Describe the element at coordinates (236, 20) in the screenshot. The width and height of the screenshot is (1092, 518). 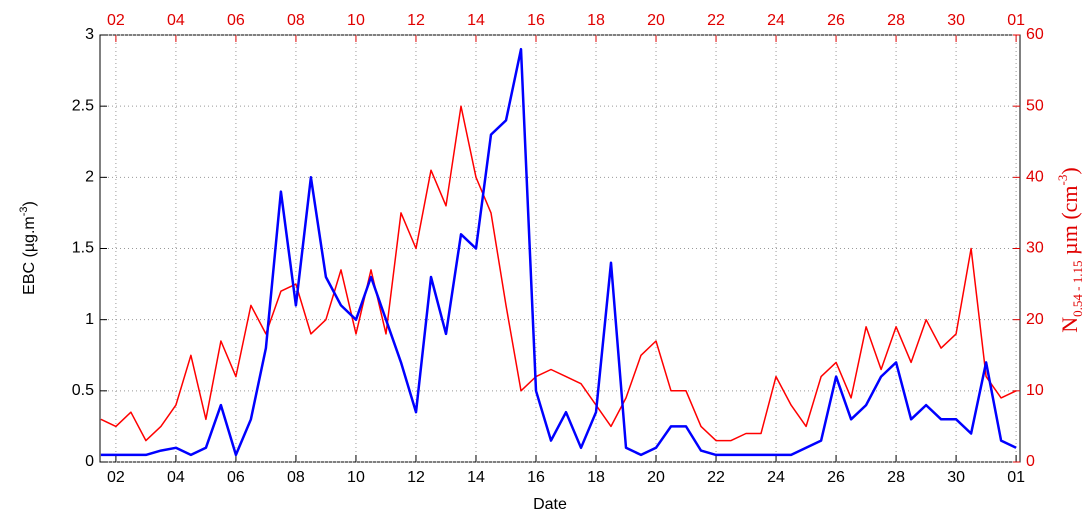
I see `x2-tick-label: 06` at that location.